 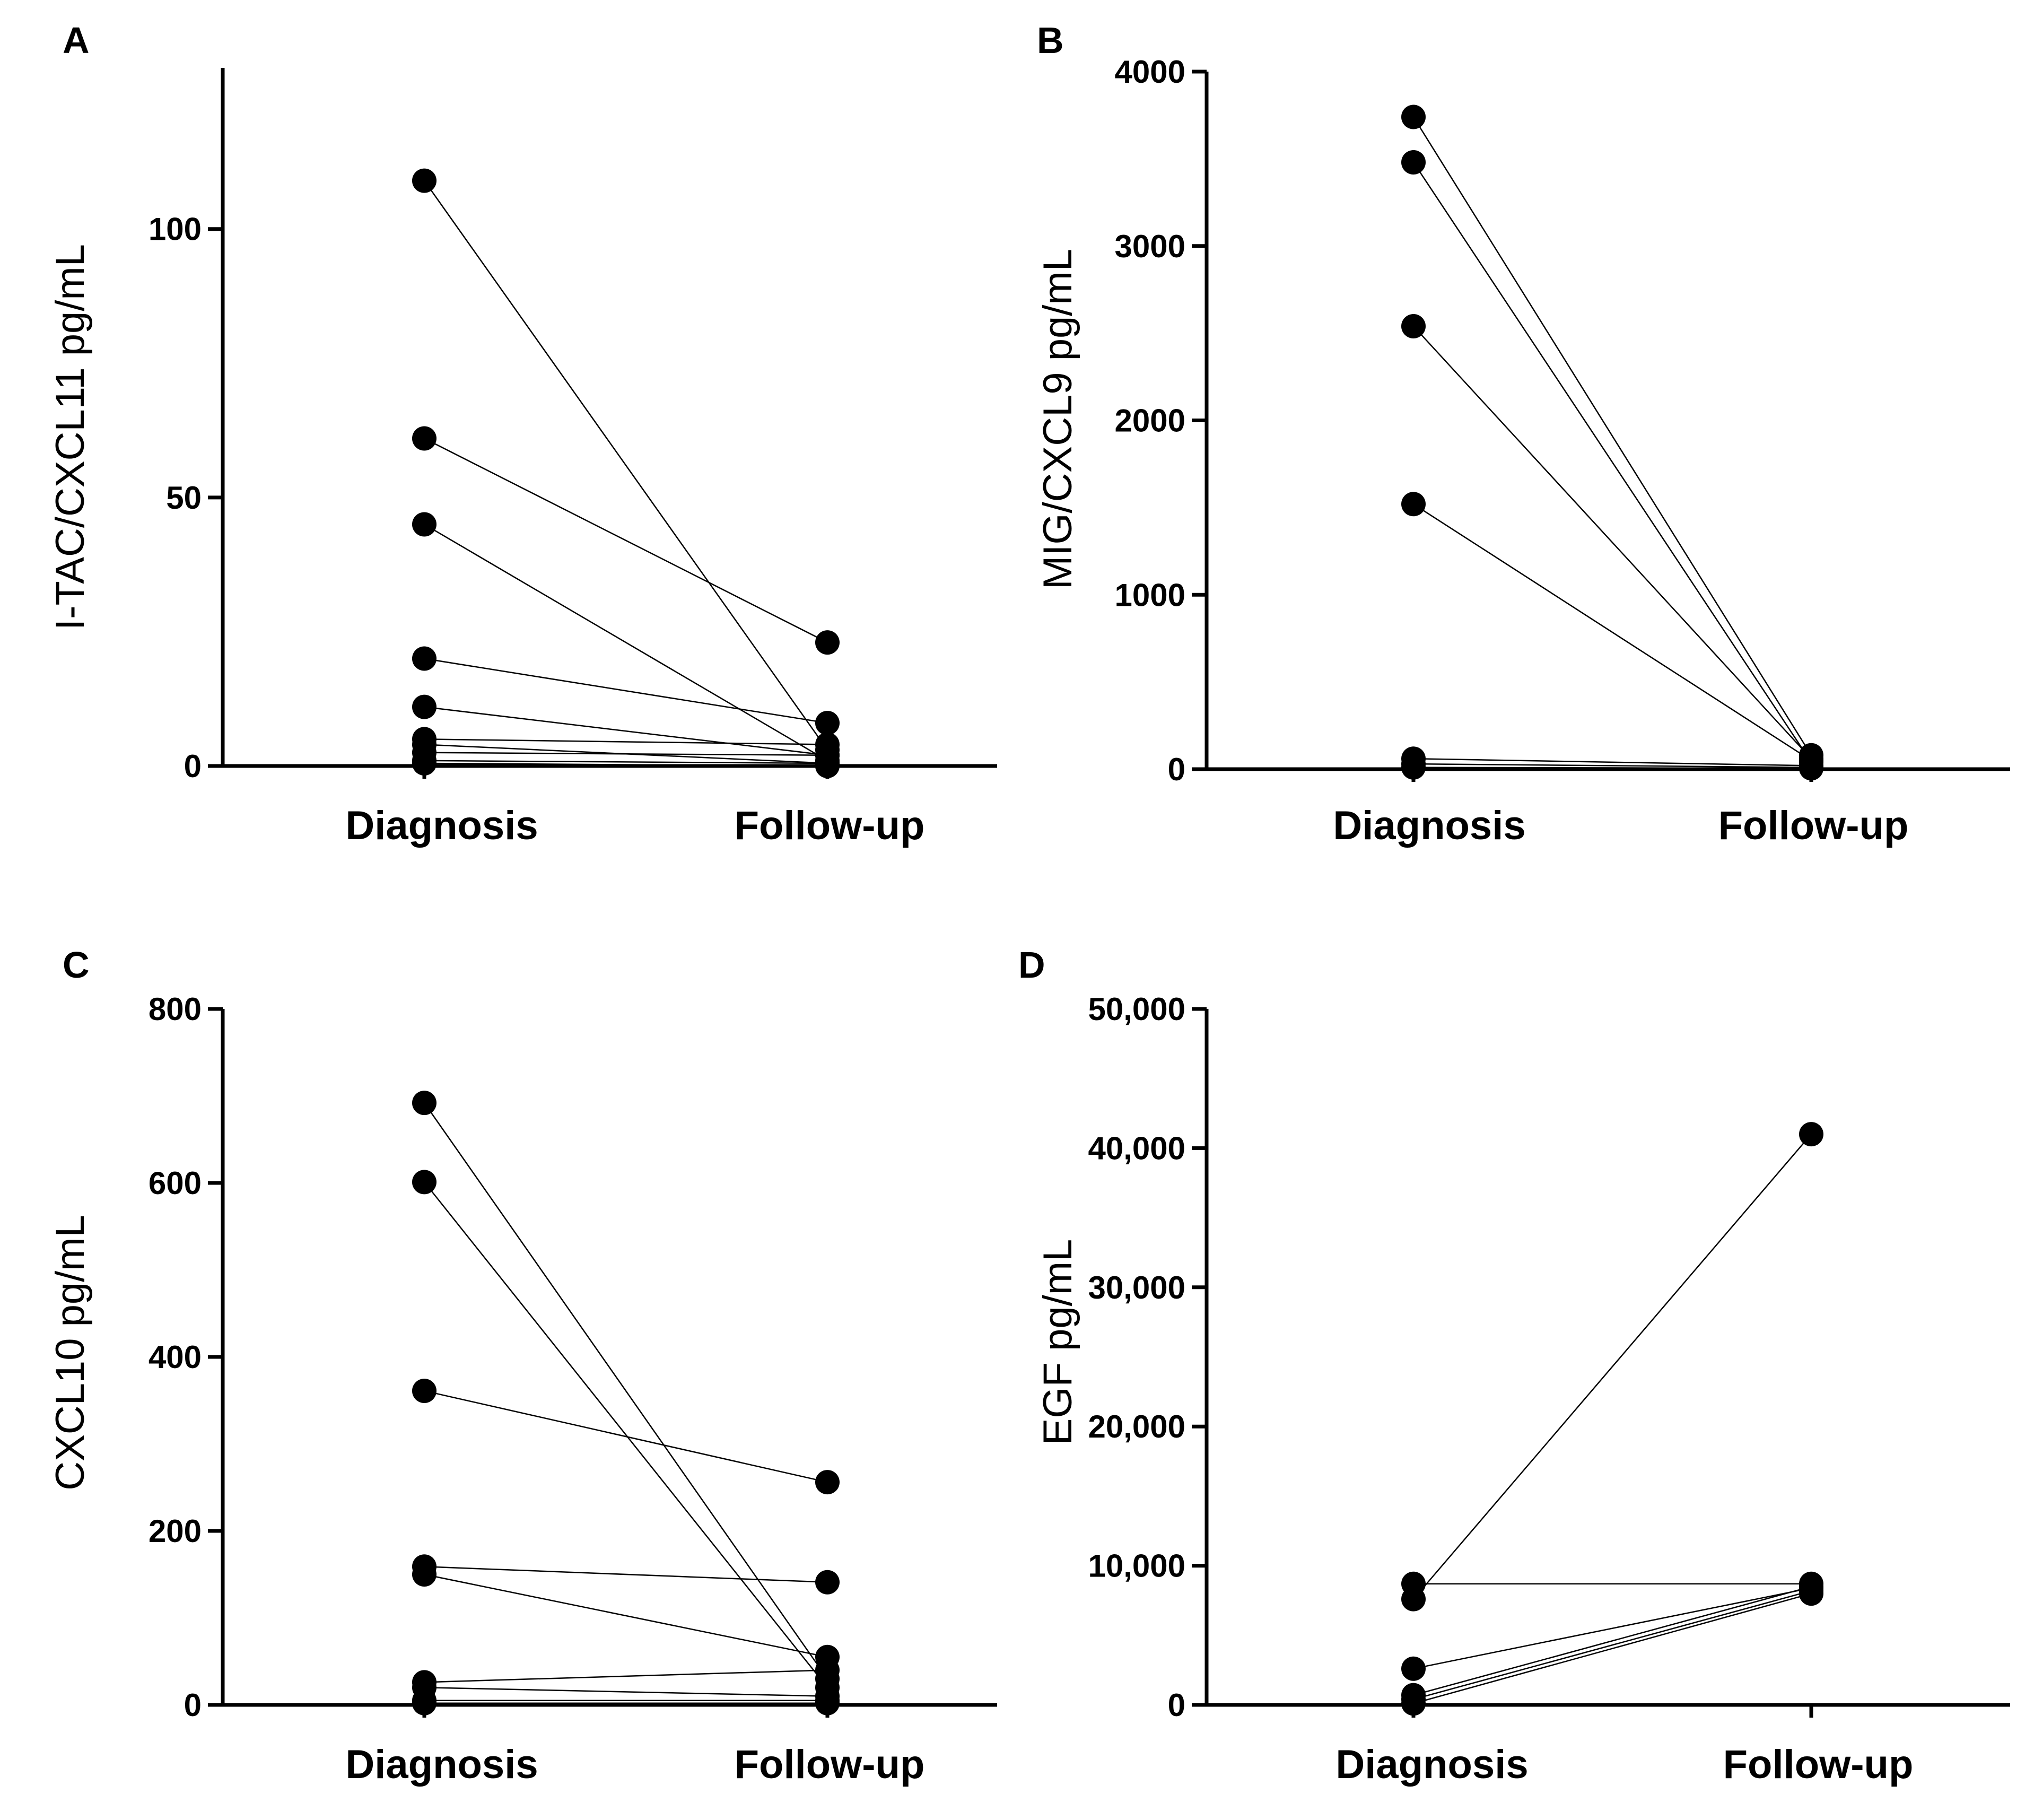 I want to click on y-tick-label: 3000, so click(x=1150, y=246).